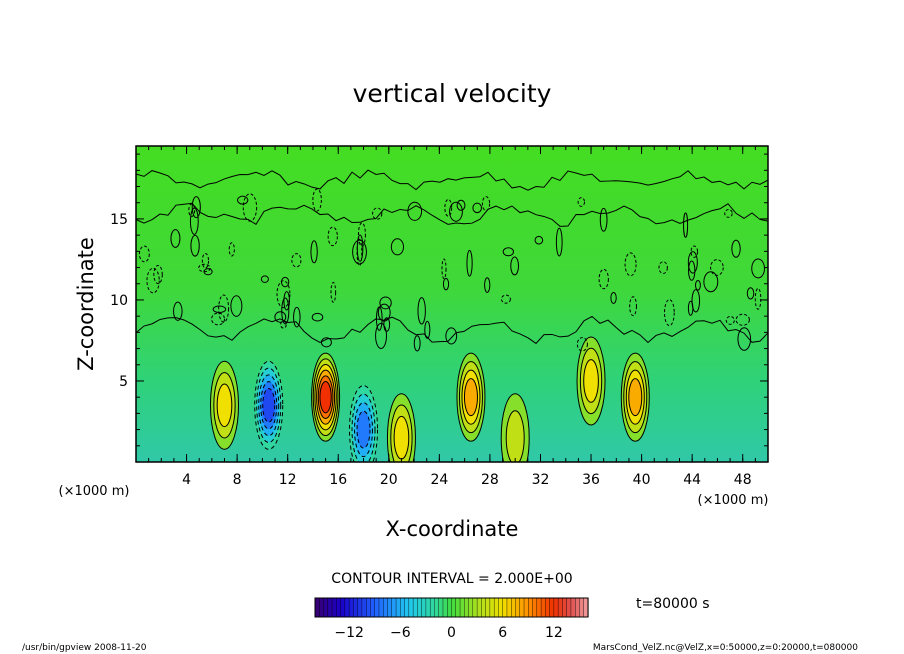 The image size is (904, 654). I want to click on colorbar-ticks: −12 −6 0 6 12, so click(448, 633).